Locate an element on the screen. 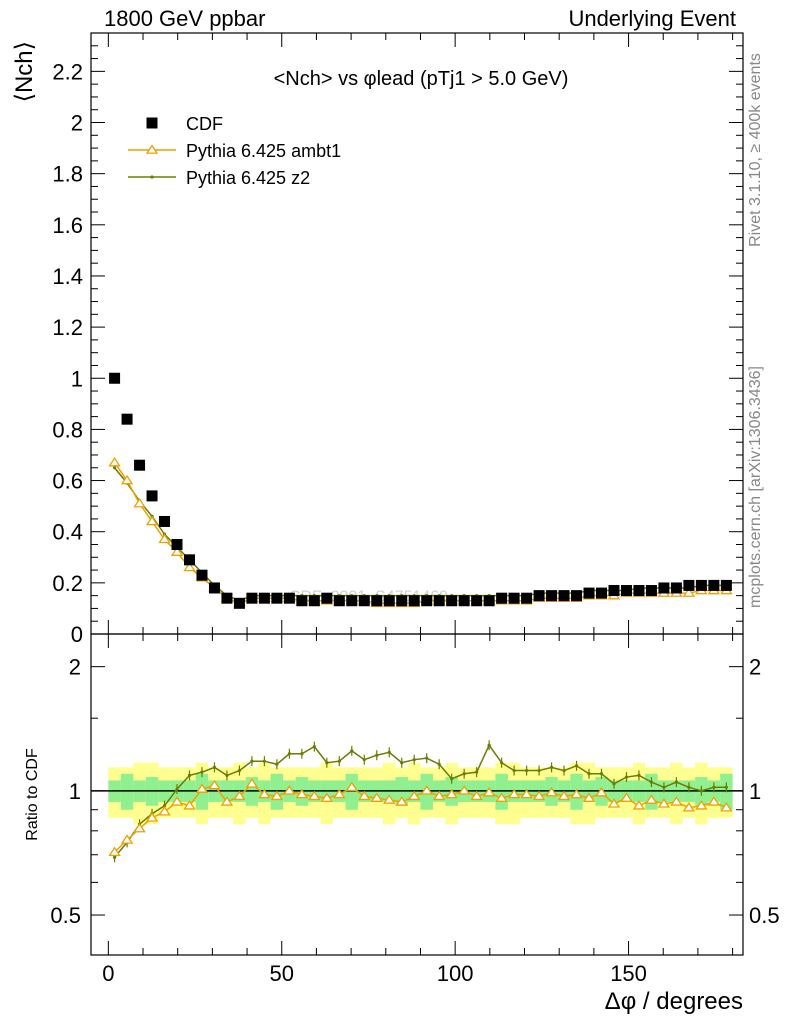 Image resolution: width=786 pixels, height=1024 pixels. mcplots-label: mcplots.cern.ch [arXiv:1306.3436] is located at coordinates (755, 487).